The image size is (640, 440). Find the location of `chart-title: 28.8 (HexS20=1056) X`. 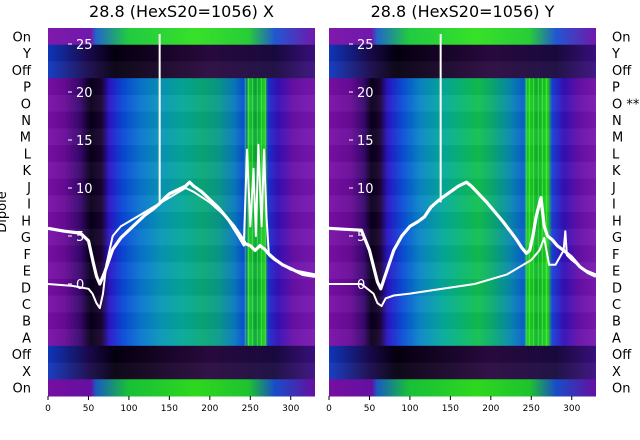

chart-title: 28.8 (HexS20=1056) X is located at coordinates (181, 11).